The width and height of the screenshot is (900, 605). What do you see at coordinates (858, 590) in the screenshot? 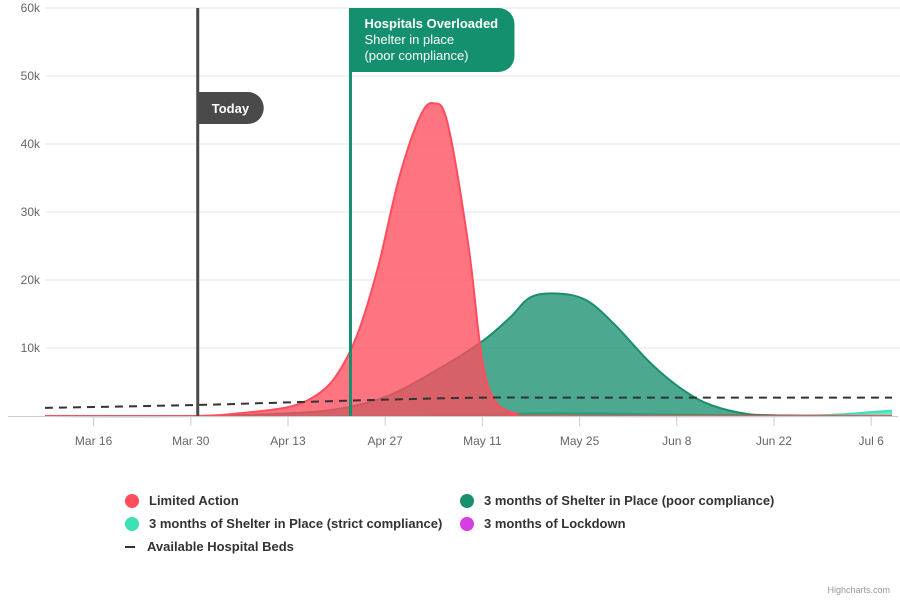
I see `credits-link: Highcharts.com` at bounding box center [858, 590].